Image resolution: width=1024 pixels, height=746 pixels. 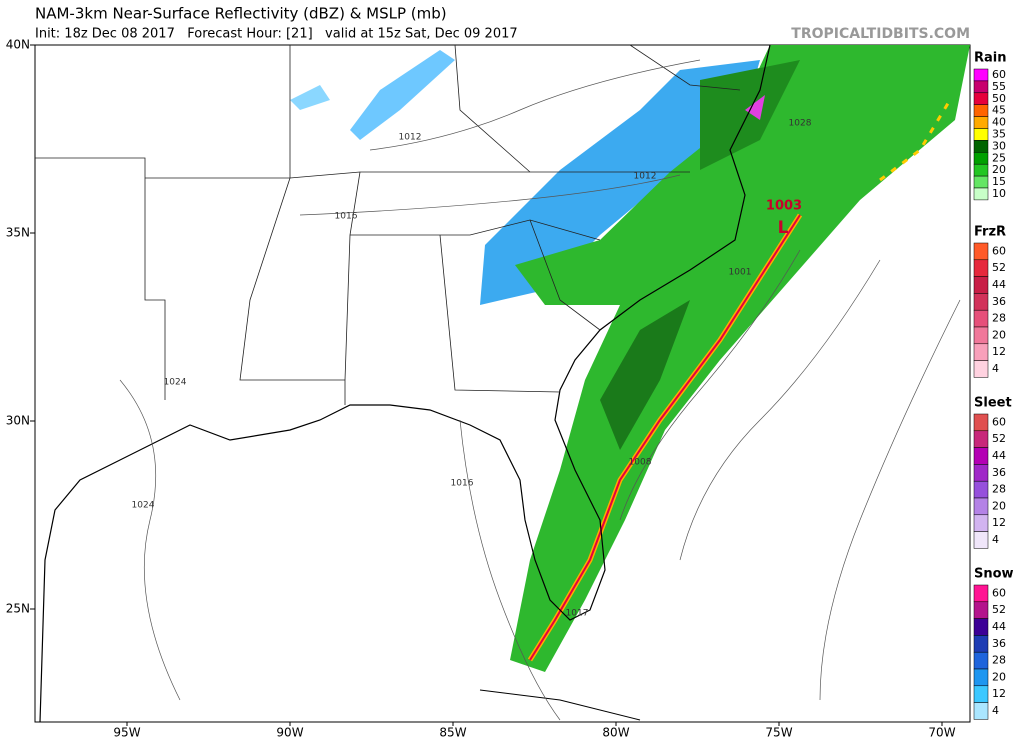 What do you see at coordinates (452, 733) in the screenshot?
I see `lon-label: 85W` at bounding box center [452, 733].